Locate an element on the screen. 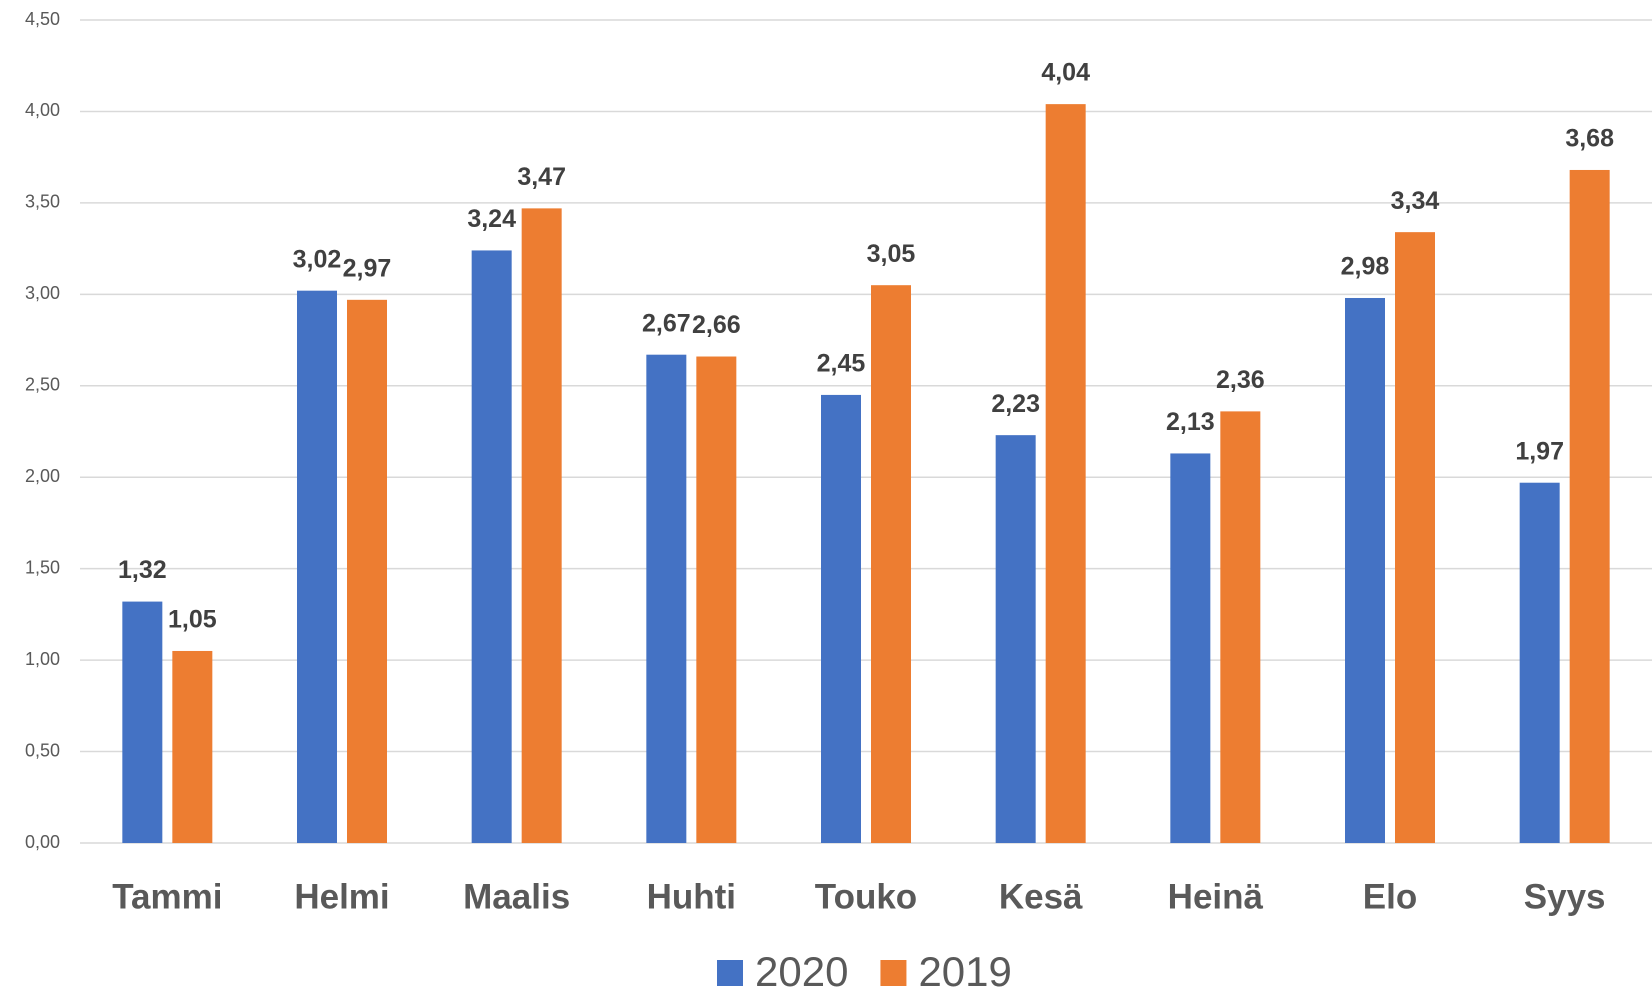 This screenshot has width=1652, height=993. y-tick-label: 4,00 is located at coordinates (42, 110).